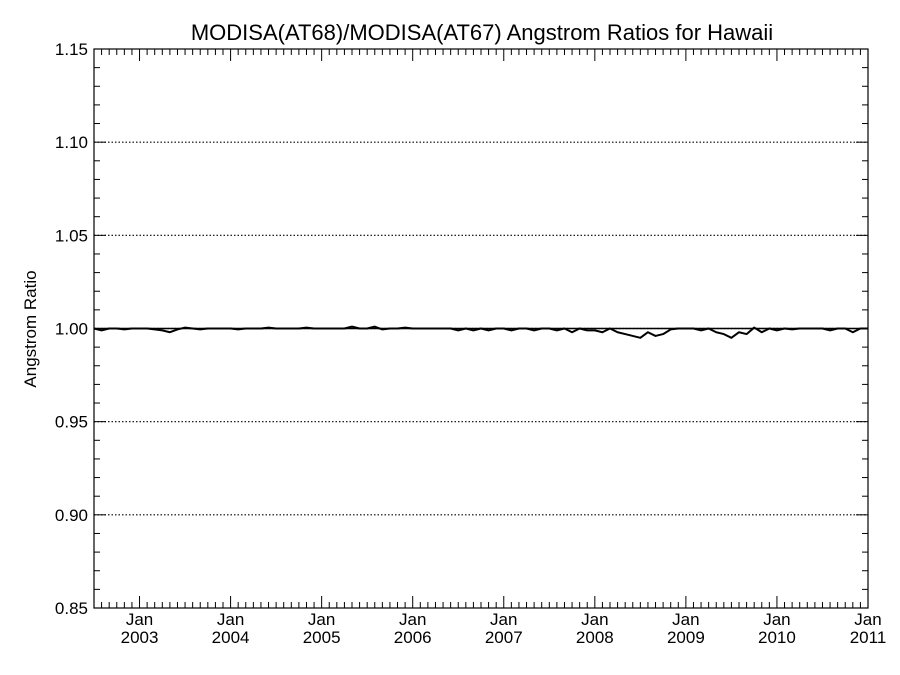 Image resolution: width=900 pixels, height=675 pixels. Describe the element at coordinates (71, 608) in the screenshot. I see `y-tick-label: 0.85` at that location.